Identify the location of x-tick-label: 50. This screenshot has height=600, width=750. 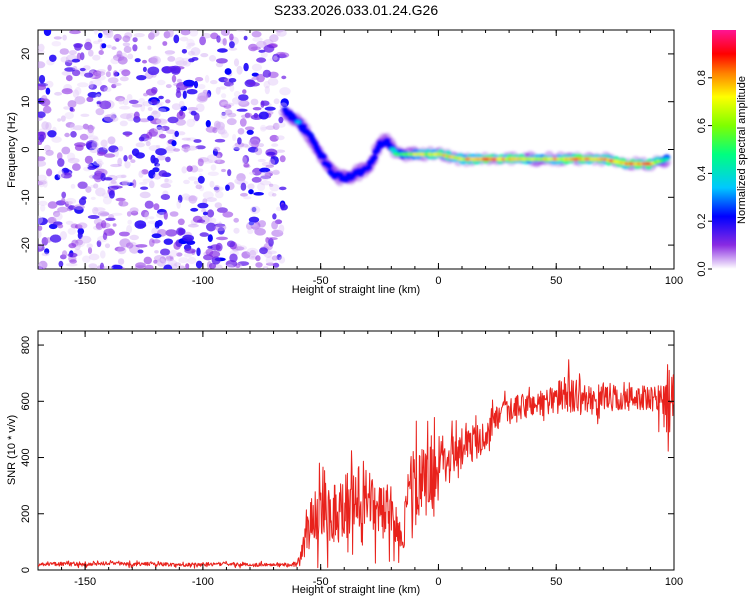
(556, 582).